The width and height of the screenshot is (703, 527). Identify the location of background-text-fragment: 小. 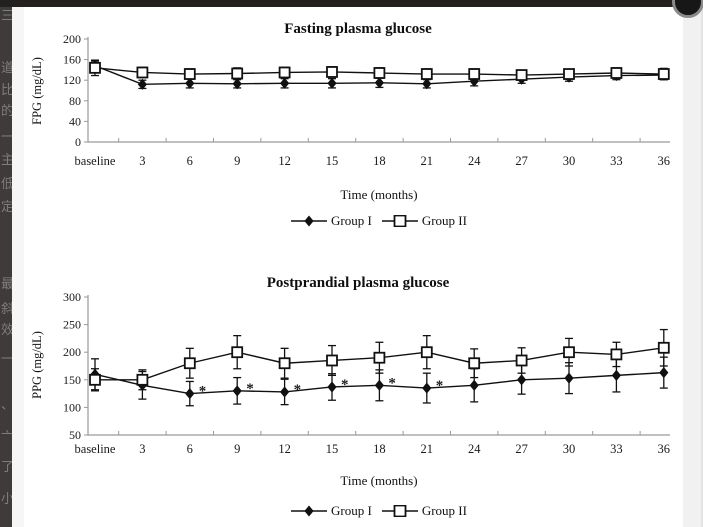
(6, 498).